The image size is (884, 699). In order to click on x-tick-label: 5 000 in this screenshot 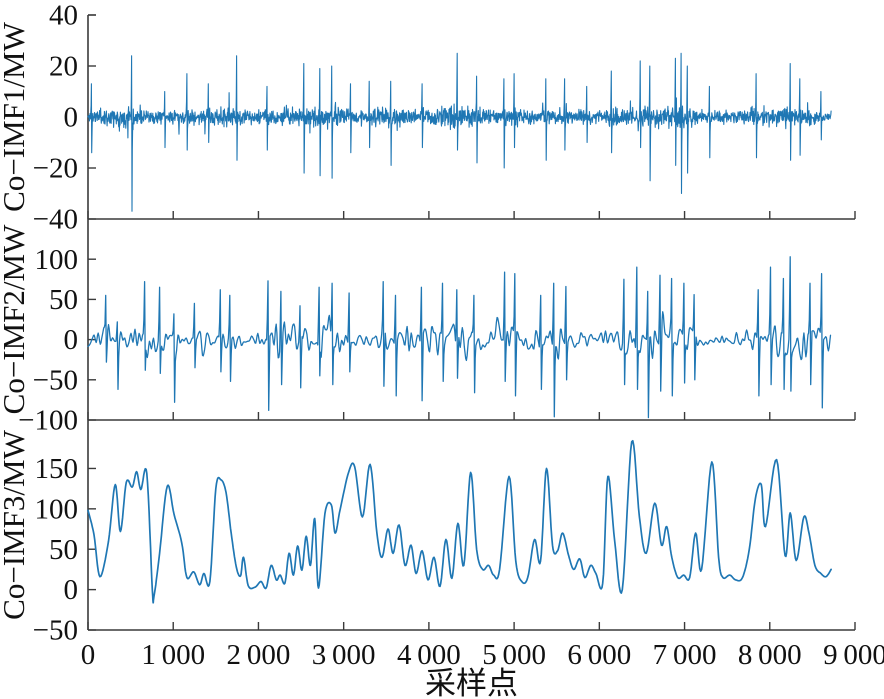, I will do `click(514, 655)`.